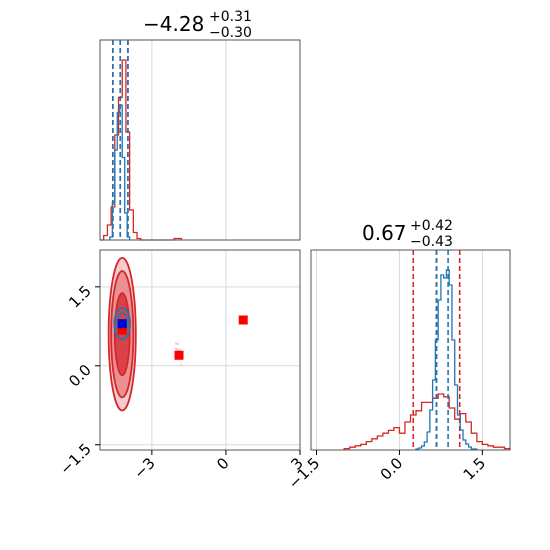 This screenshot has width=550, height=550. What do you see at coordinates (475, 469) in the screenshot?
I see `xtick-label-p2-2: 1.5` at bounding box center [475, 469].